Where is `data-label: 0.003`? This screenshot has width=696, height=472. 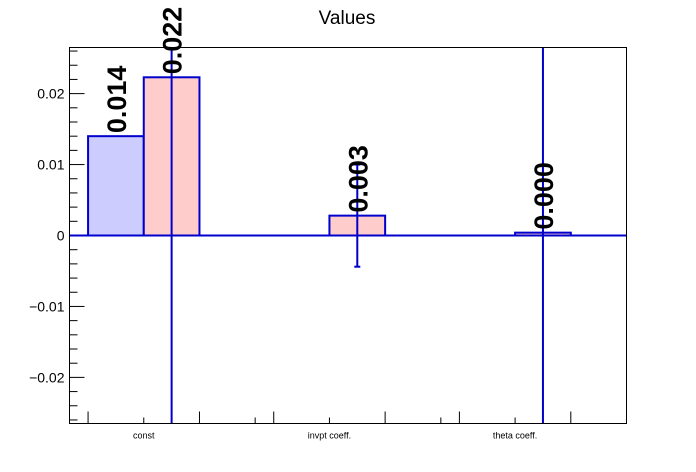 data-label: 0.003 is located at coordinates (358, 179).